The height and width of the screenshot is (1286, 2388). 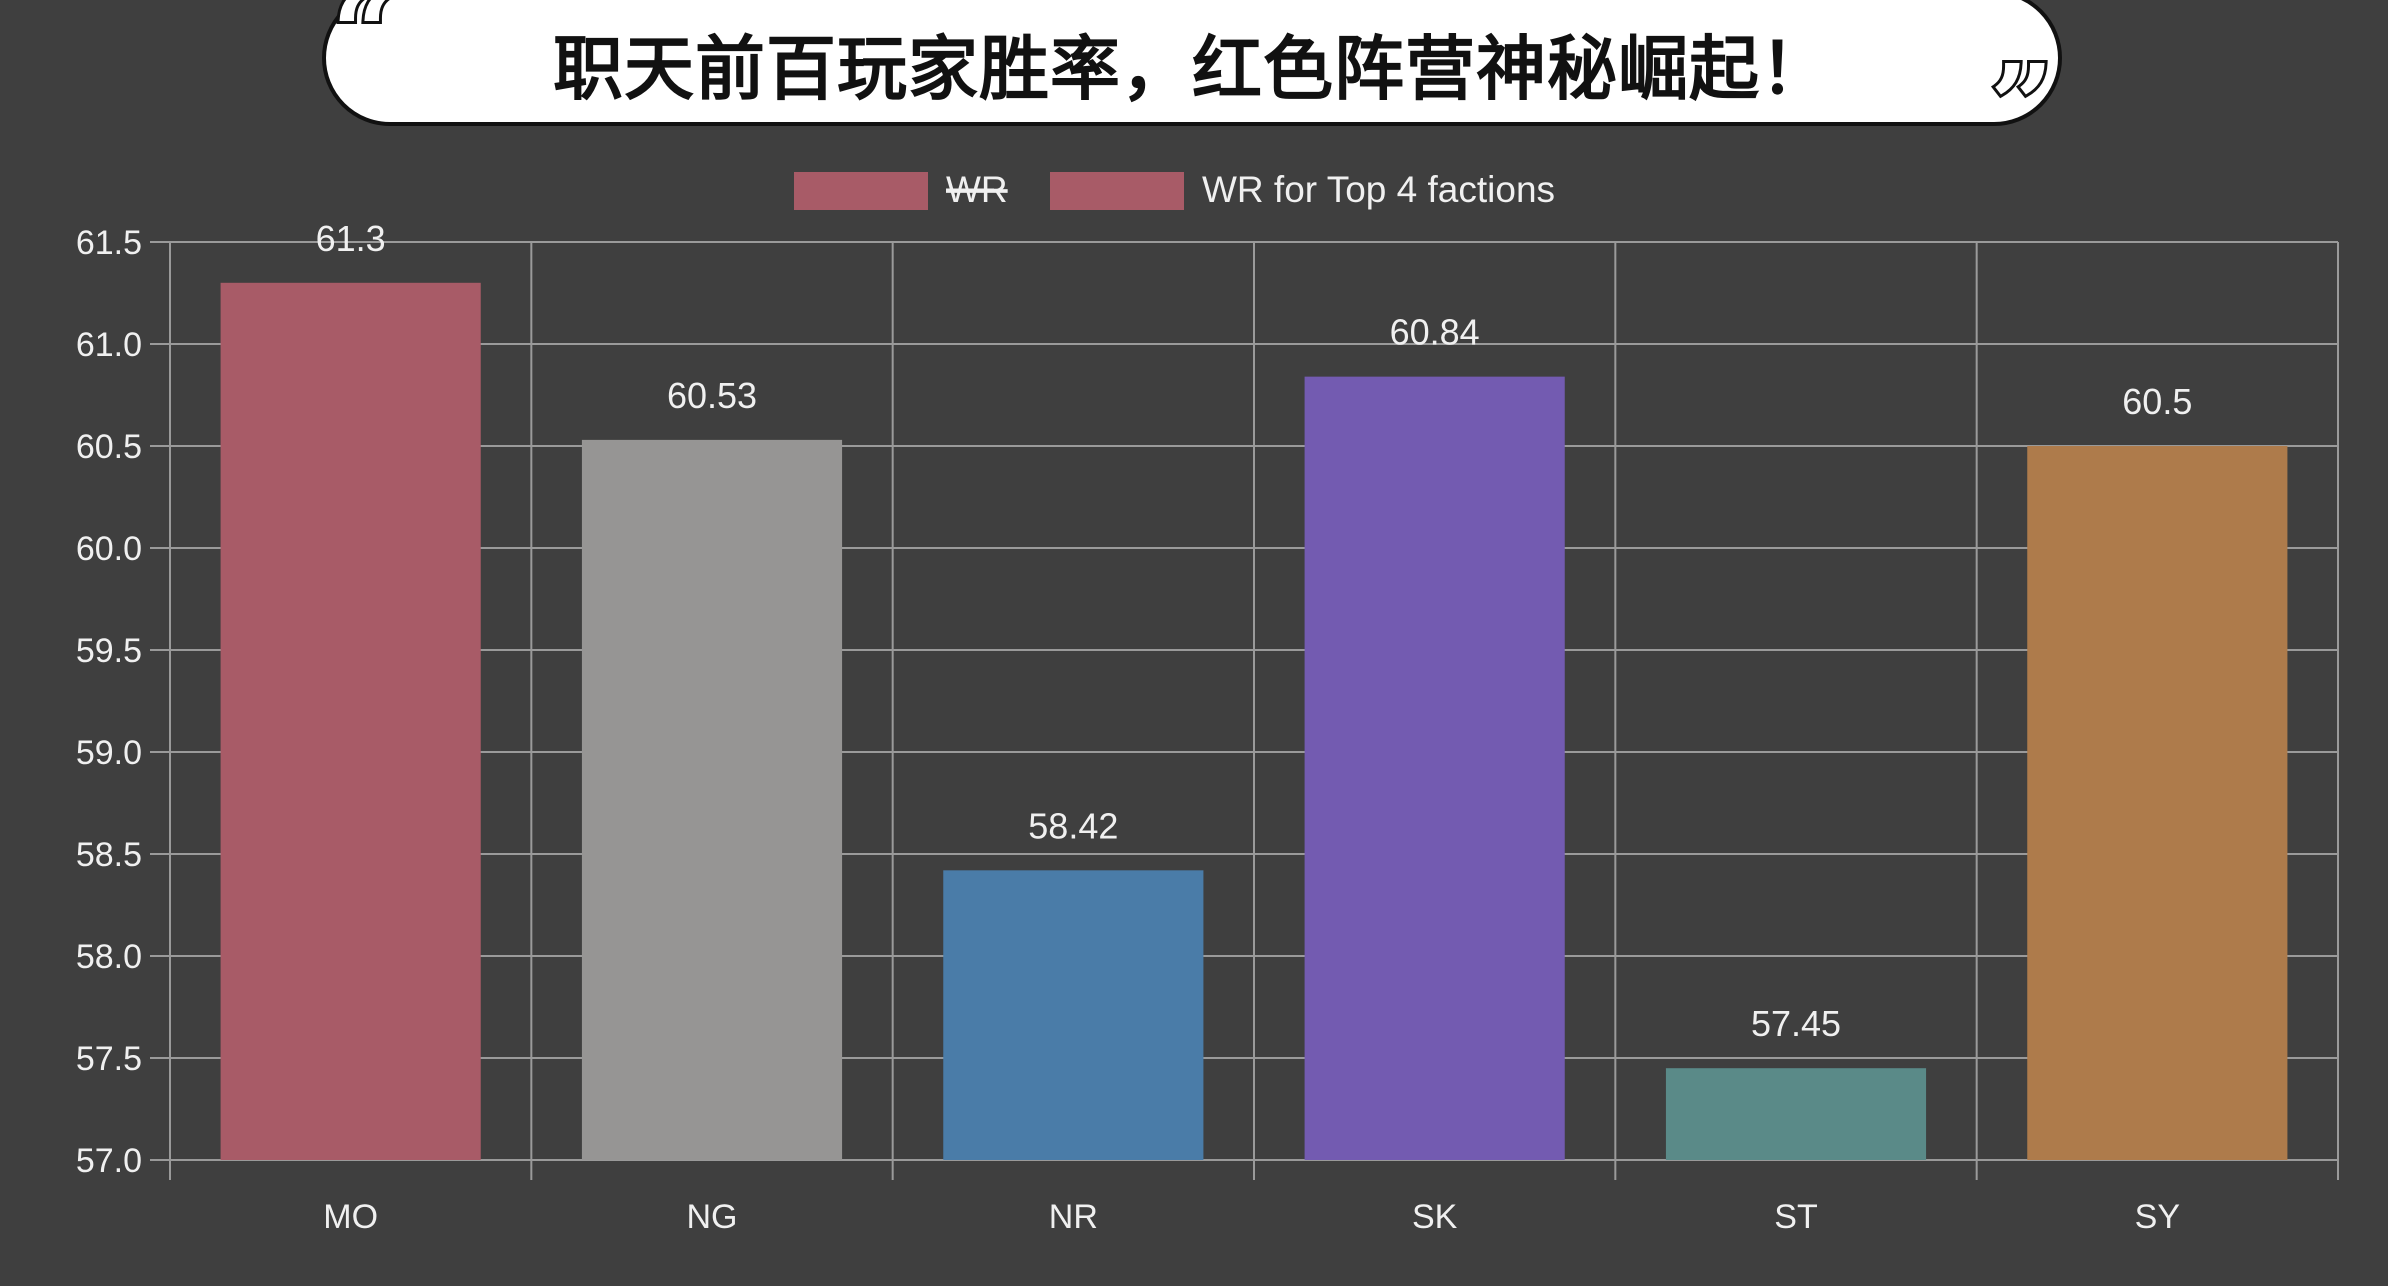 I want to click on x-tick-label-st: ST, so click(x=1795, y=1217).